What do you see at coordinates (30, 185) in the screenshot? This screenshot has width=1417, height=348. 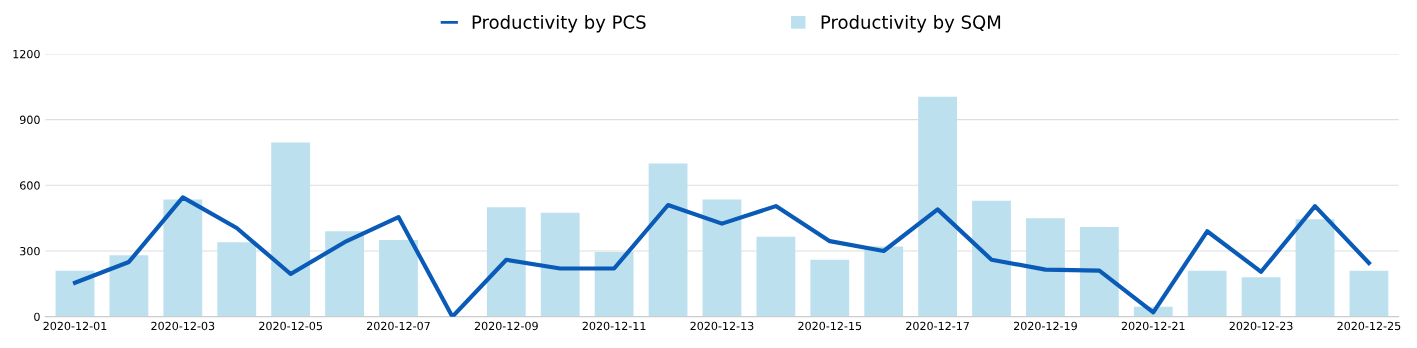 I see `y-tick-label: 600` at bounding box center [30, 185].